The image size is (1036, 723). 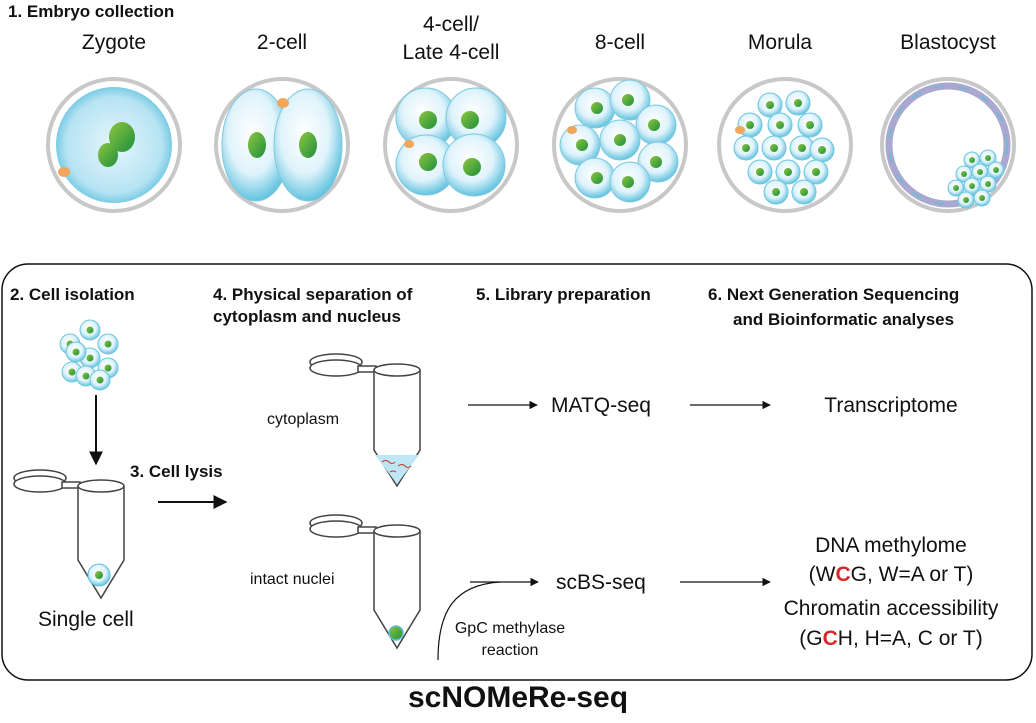 What do you see at coordinates (303, 419) in the screenshot?
I see `cytoplasm-label: cytoplasm` at bounding box center [303, 419].